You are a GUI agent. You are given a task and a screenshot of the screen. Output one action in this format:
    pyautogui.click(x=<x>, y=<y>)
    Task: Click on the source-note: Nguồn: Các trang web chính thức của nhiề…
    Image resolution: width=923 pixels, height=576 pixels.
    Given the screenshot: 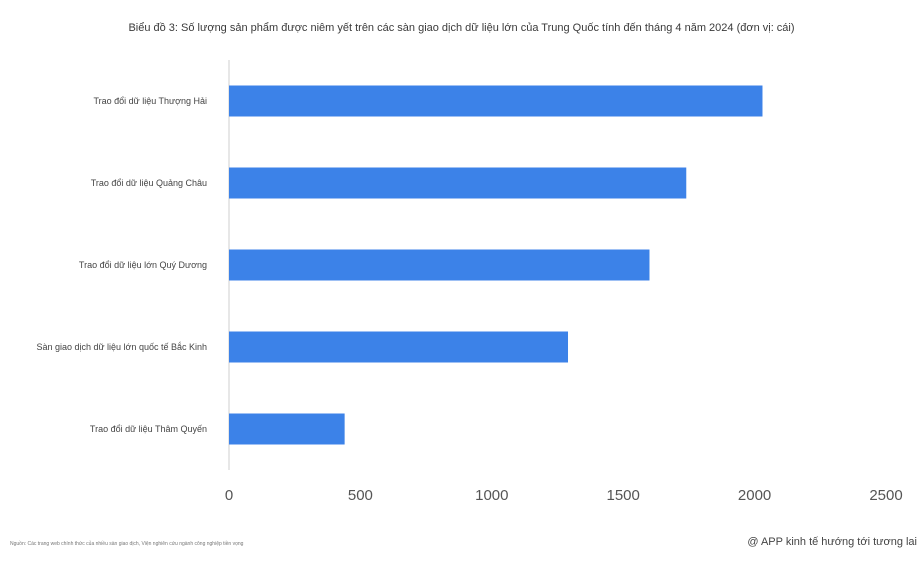 What is the action you would take?
    pyautogui.click(x=127, y=544)
    